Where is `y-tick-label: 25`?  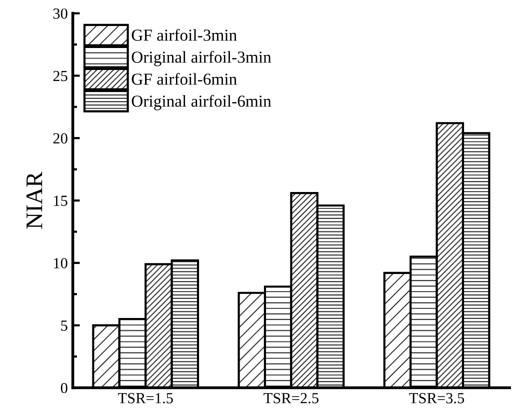 y-tick-label: 25 is located at coordinates (60, 76).